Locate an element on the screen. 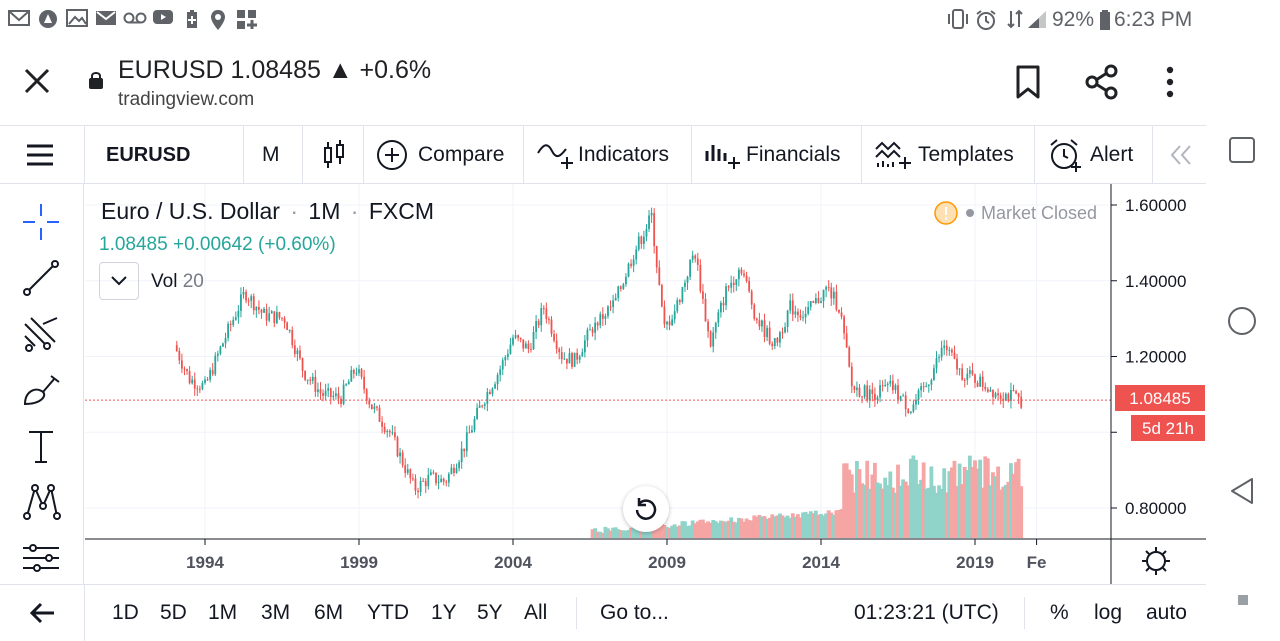 The width and height of the screenshot is (1280, 641). countdown-label: 5d 21h is located at coordinates (1168, 428).